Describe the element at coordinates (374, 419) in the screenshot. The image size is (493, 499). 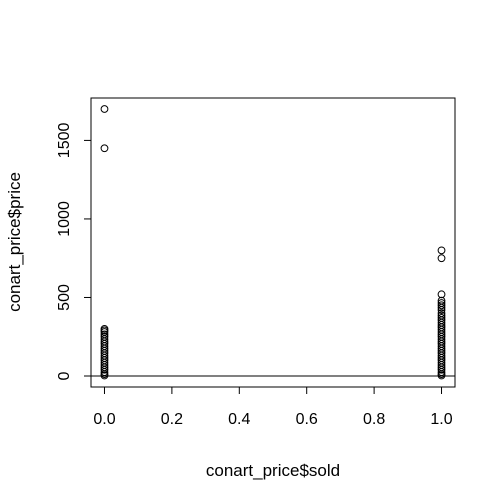
I see `x-tick-label: 0.8` at that location.